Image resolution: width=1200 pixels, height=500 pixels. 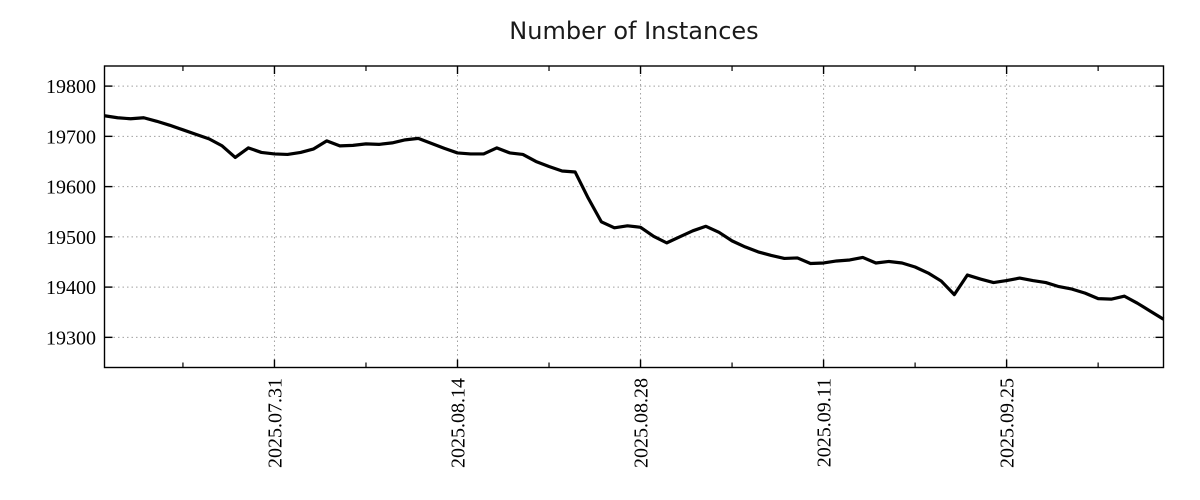 What do you see at coordinates (71, 87) in the screenshot?
I see `y-tick-label: 19800` at bounding box center [71, 87].